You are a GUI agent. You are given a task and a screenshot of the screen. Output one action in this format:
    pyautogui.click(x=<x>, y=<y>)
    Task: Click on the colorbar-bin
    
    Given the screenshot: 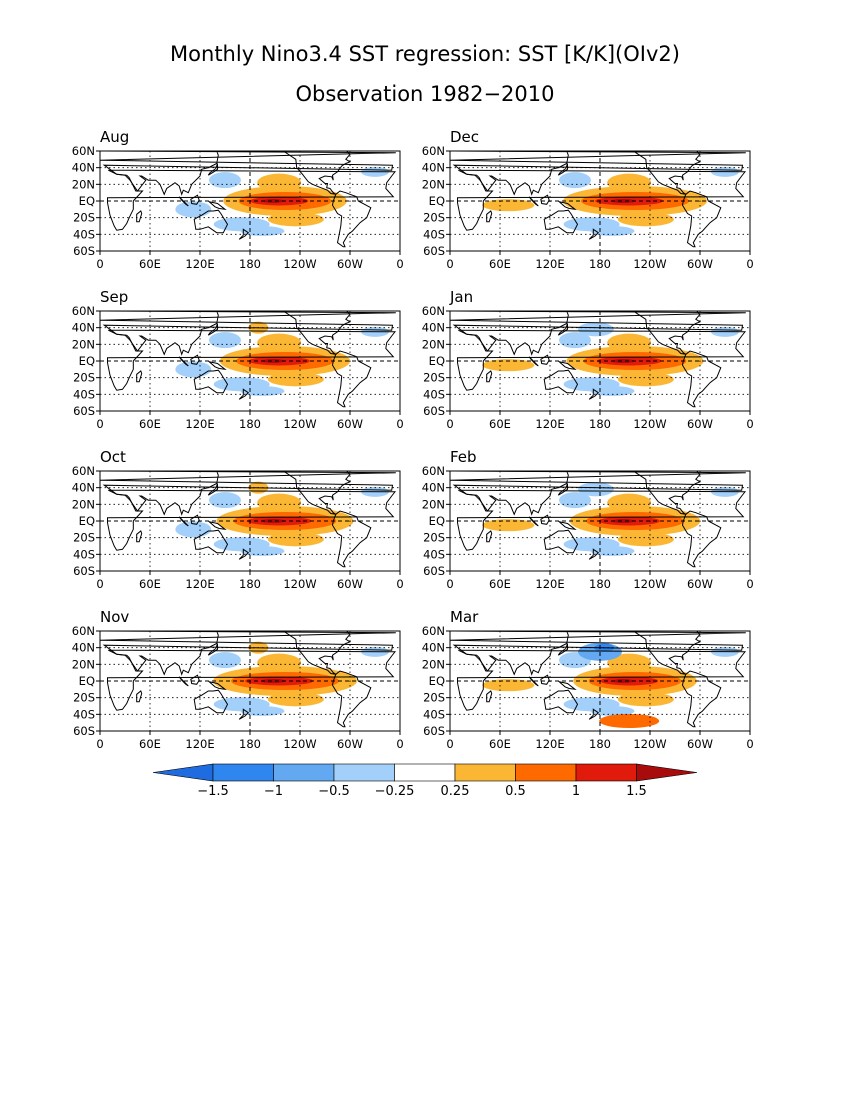 What is the action you would take?
    pyautogui.click(x=243, y=772)
    